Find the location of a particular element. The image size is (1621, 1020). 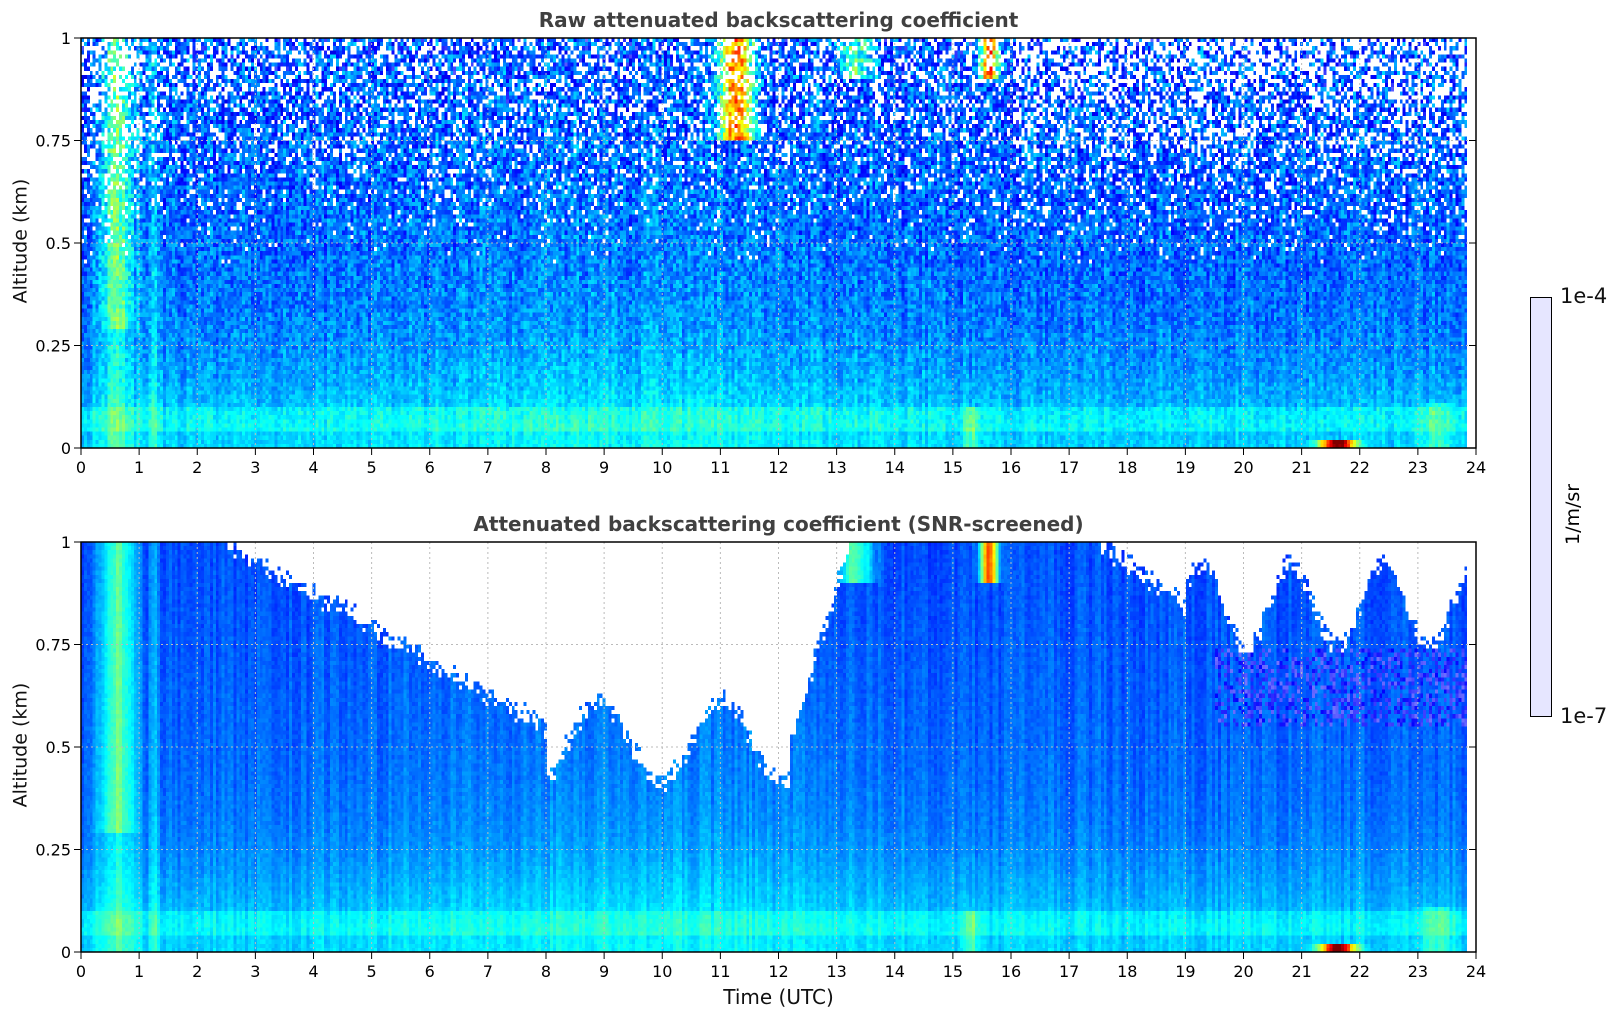

x-axis-label: Time (UTC) is located at coordinates (778, 997).